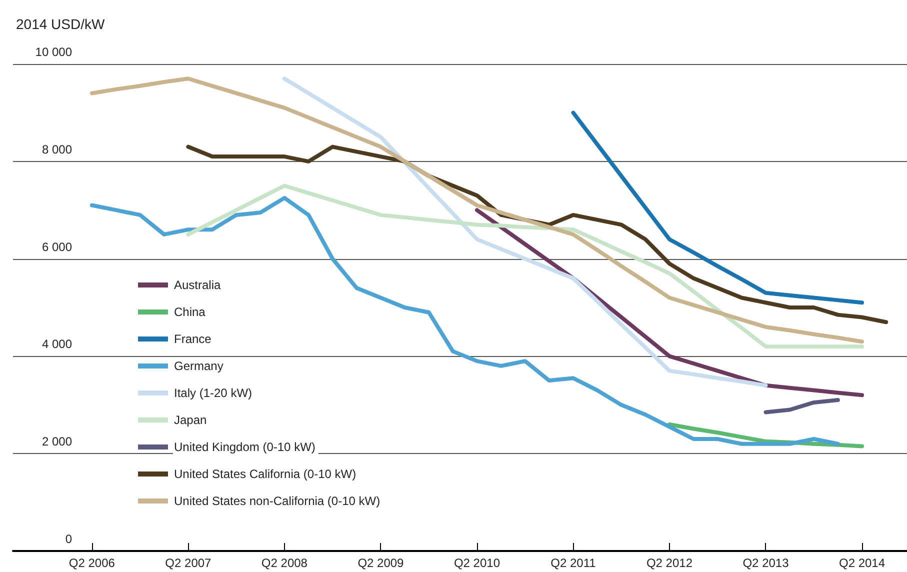 The image size is (907, 572). What do you see at coordinates (57, 344) in the screenshot?
I see `y-tick-label: 4 000` at bounding box center [57, 344].